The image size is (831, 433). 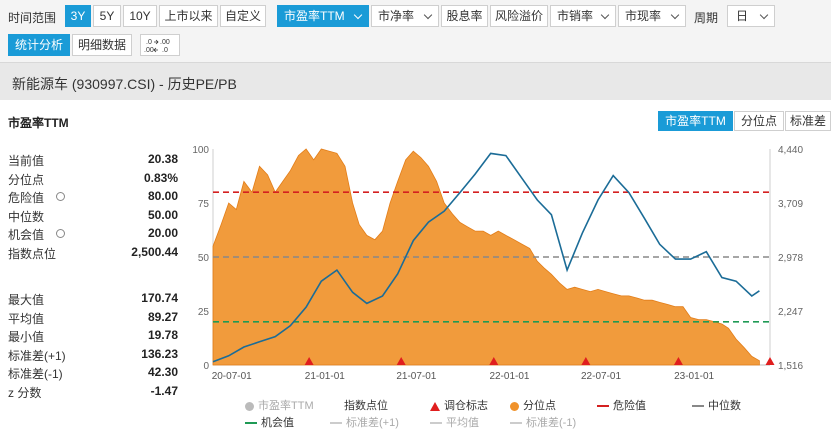 What do you see at coordinates (35, 374) in the screenshot?
I see `stat-label: 标准差(-1)` at bounding box center [35, 374].